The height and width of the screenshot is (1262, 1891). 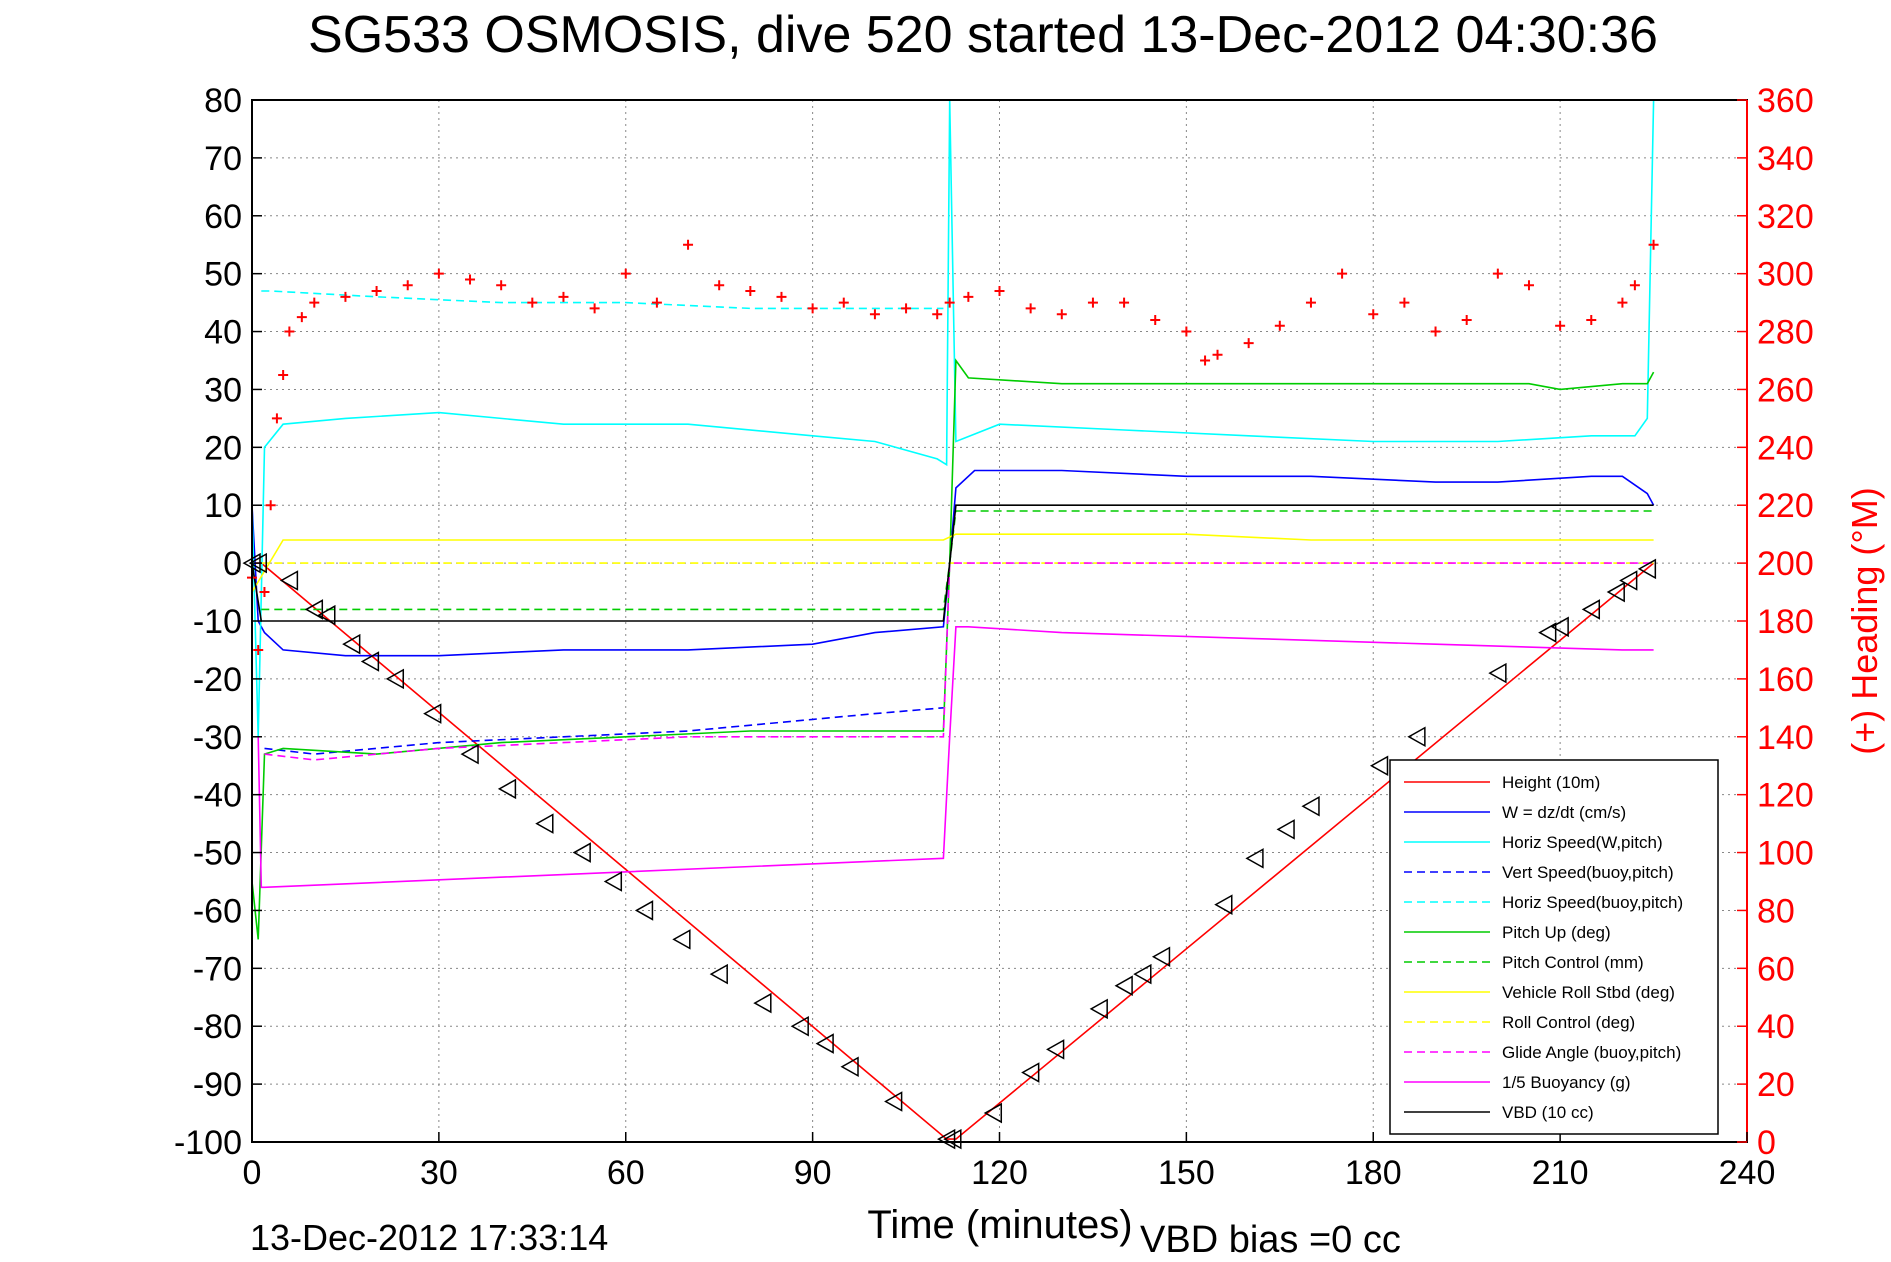 What do you see at coordinates (1766, 1143) in the screenshot?
I see `y2-tick-label: 0` at bounding box center [1766, 1143].